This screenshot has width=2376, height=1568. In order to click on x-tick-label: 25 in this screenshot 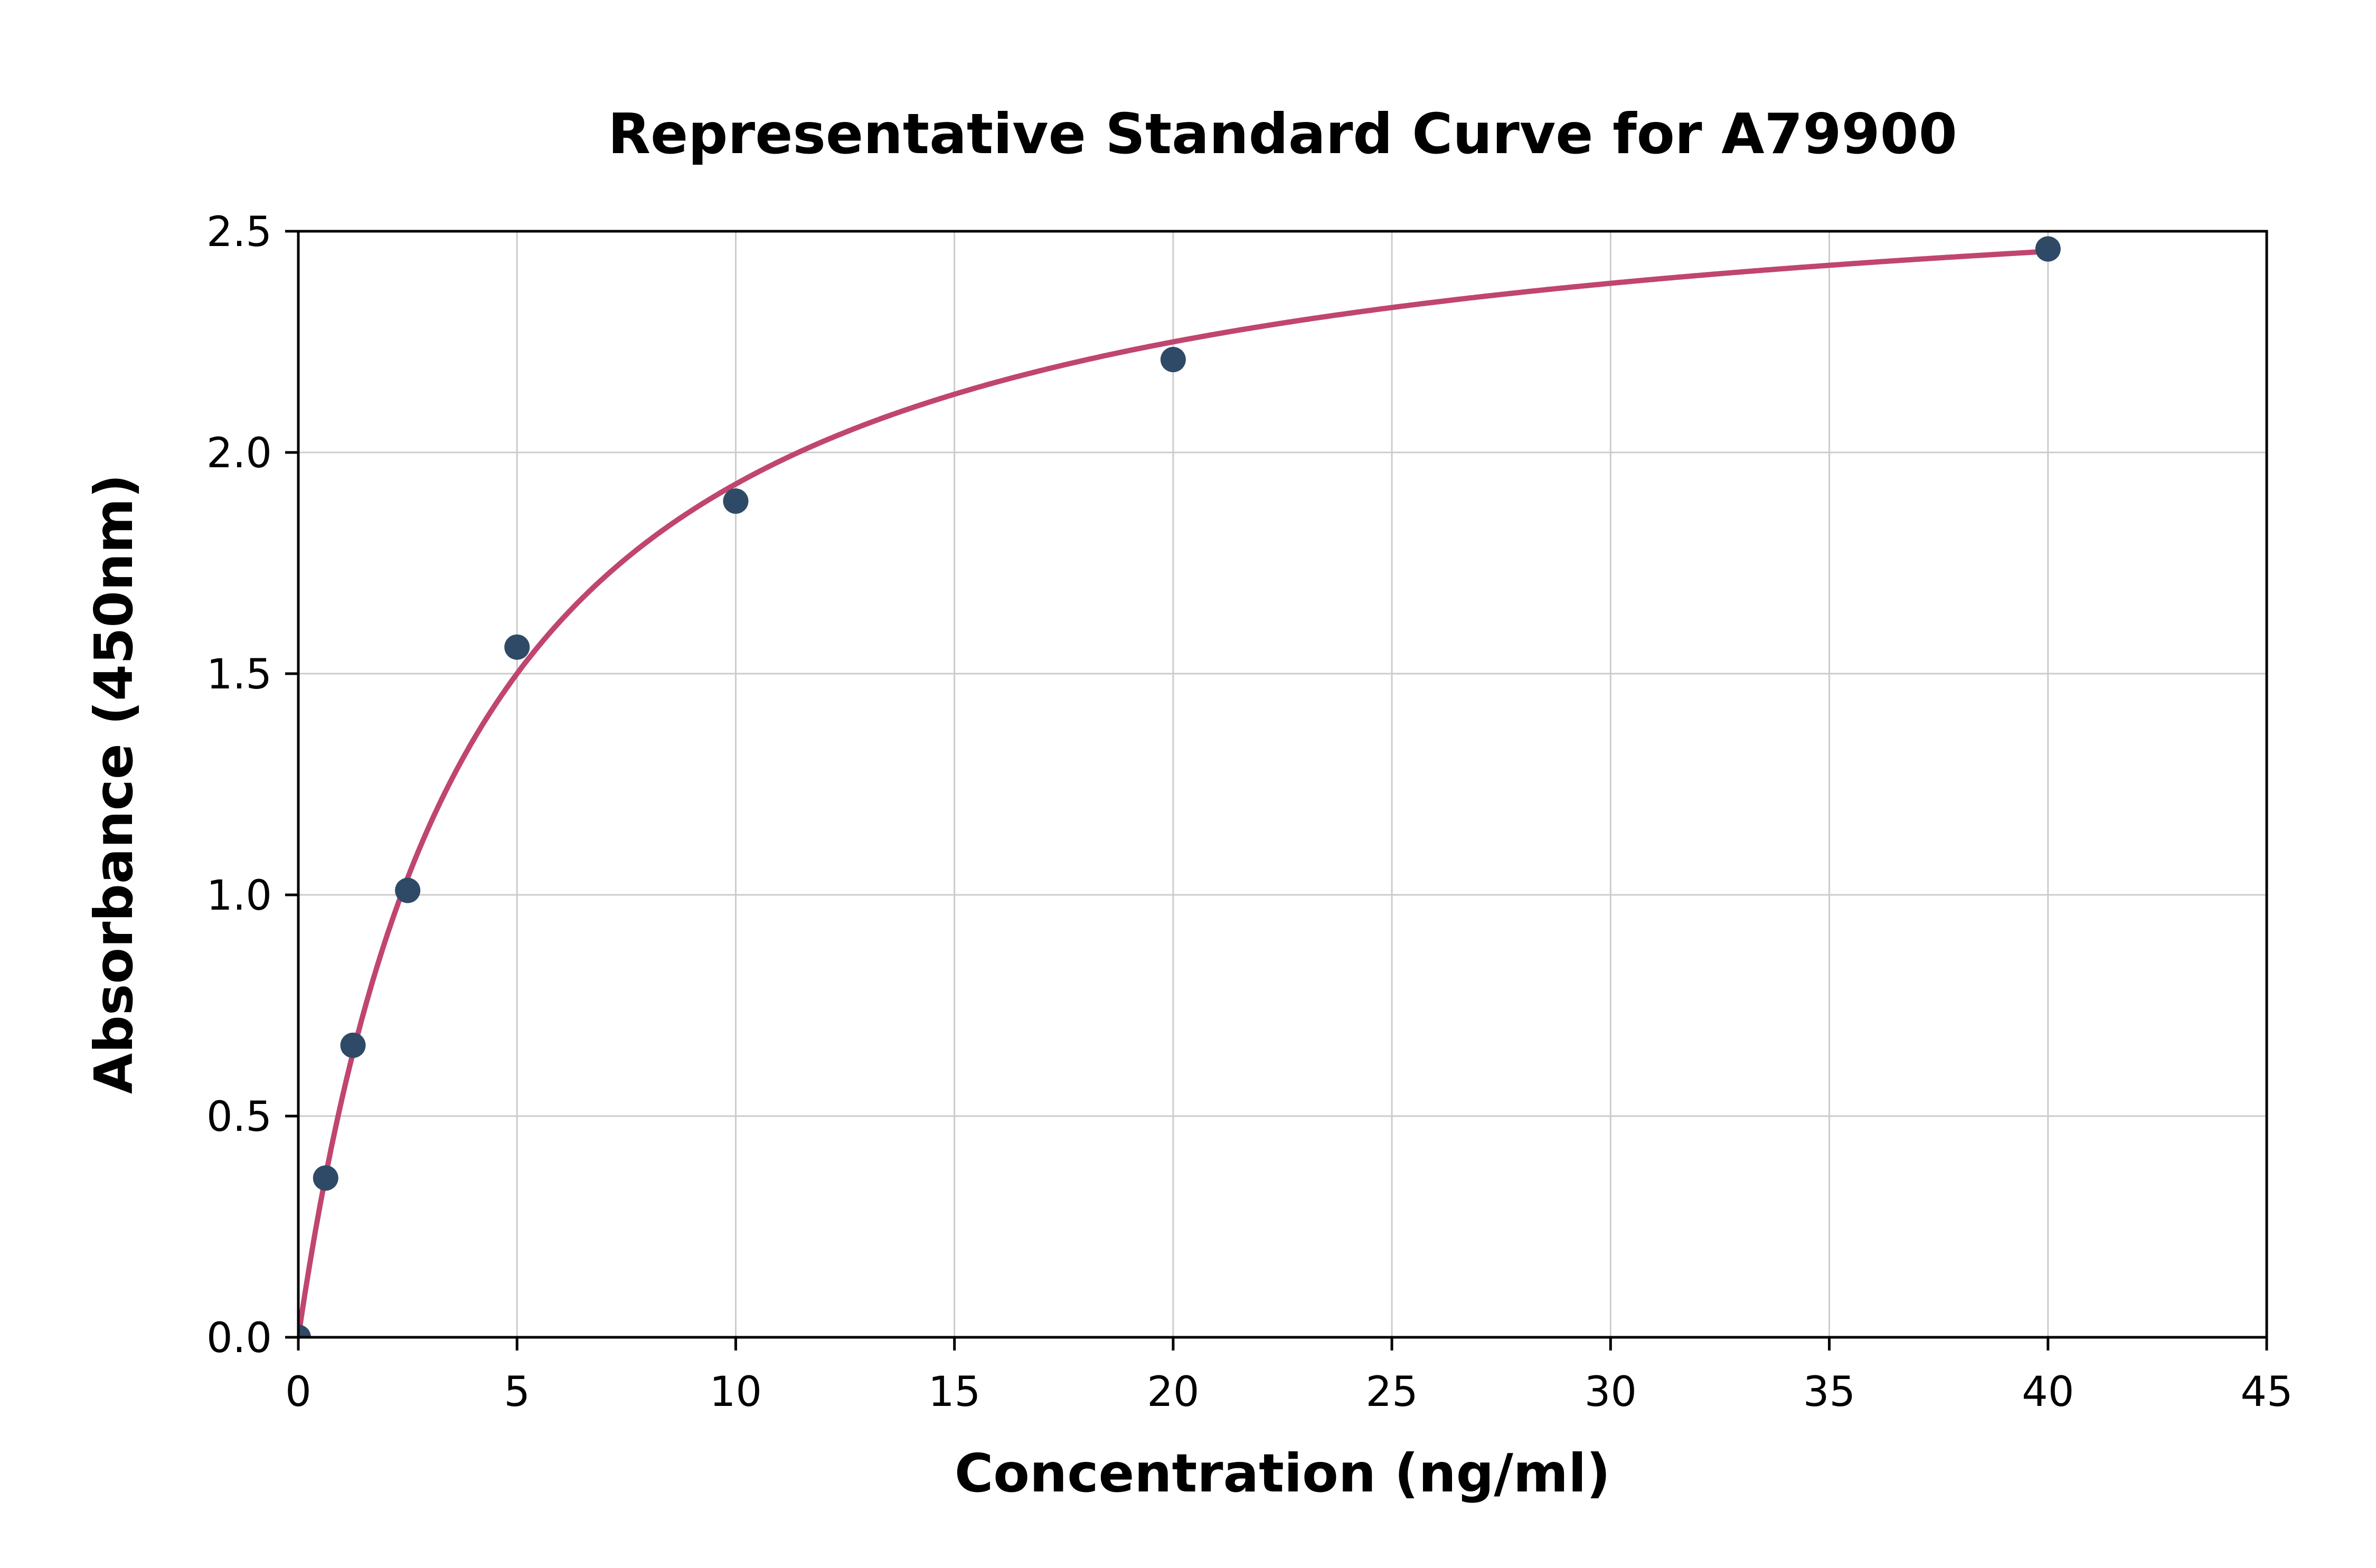, I will do `click(1392, 1392)`.